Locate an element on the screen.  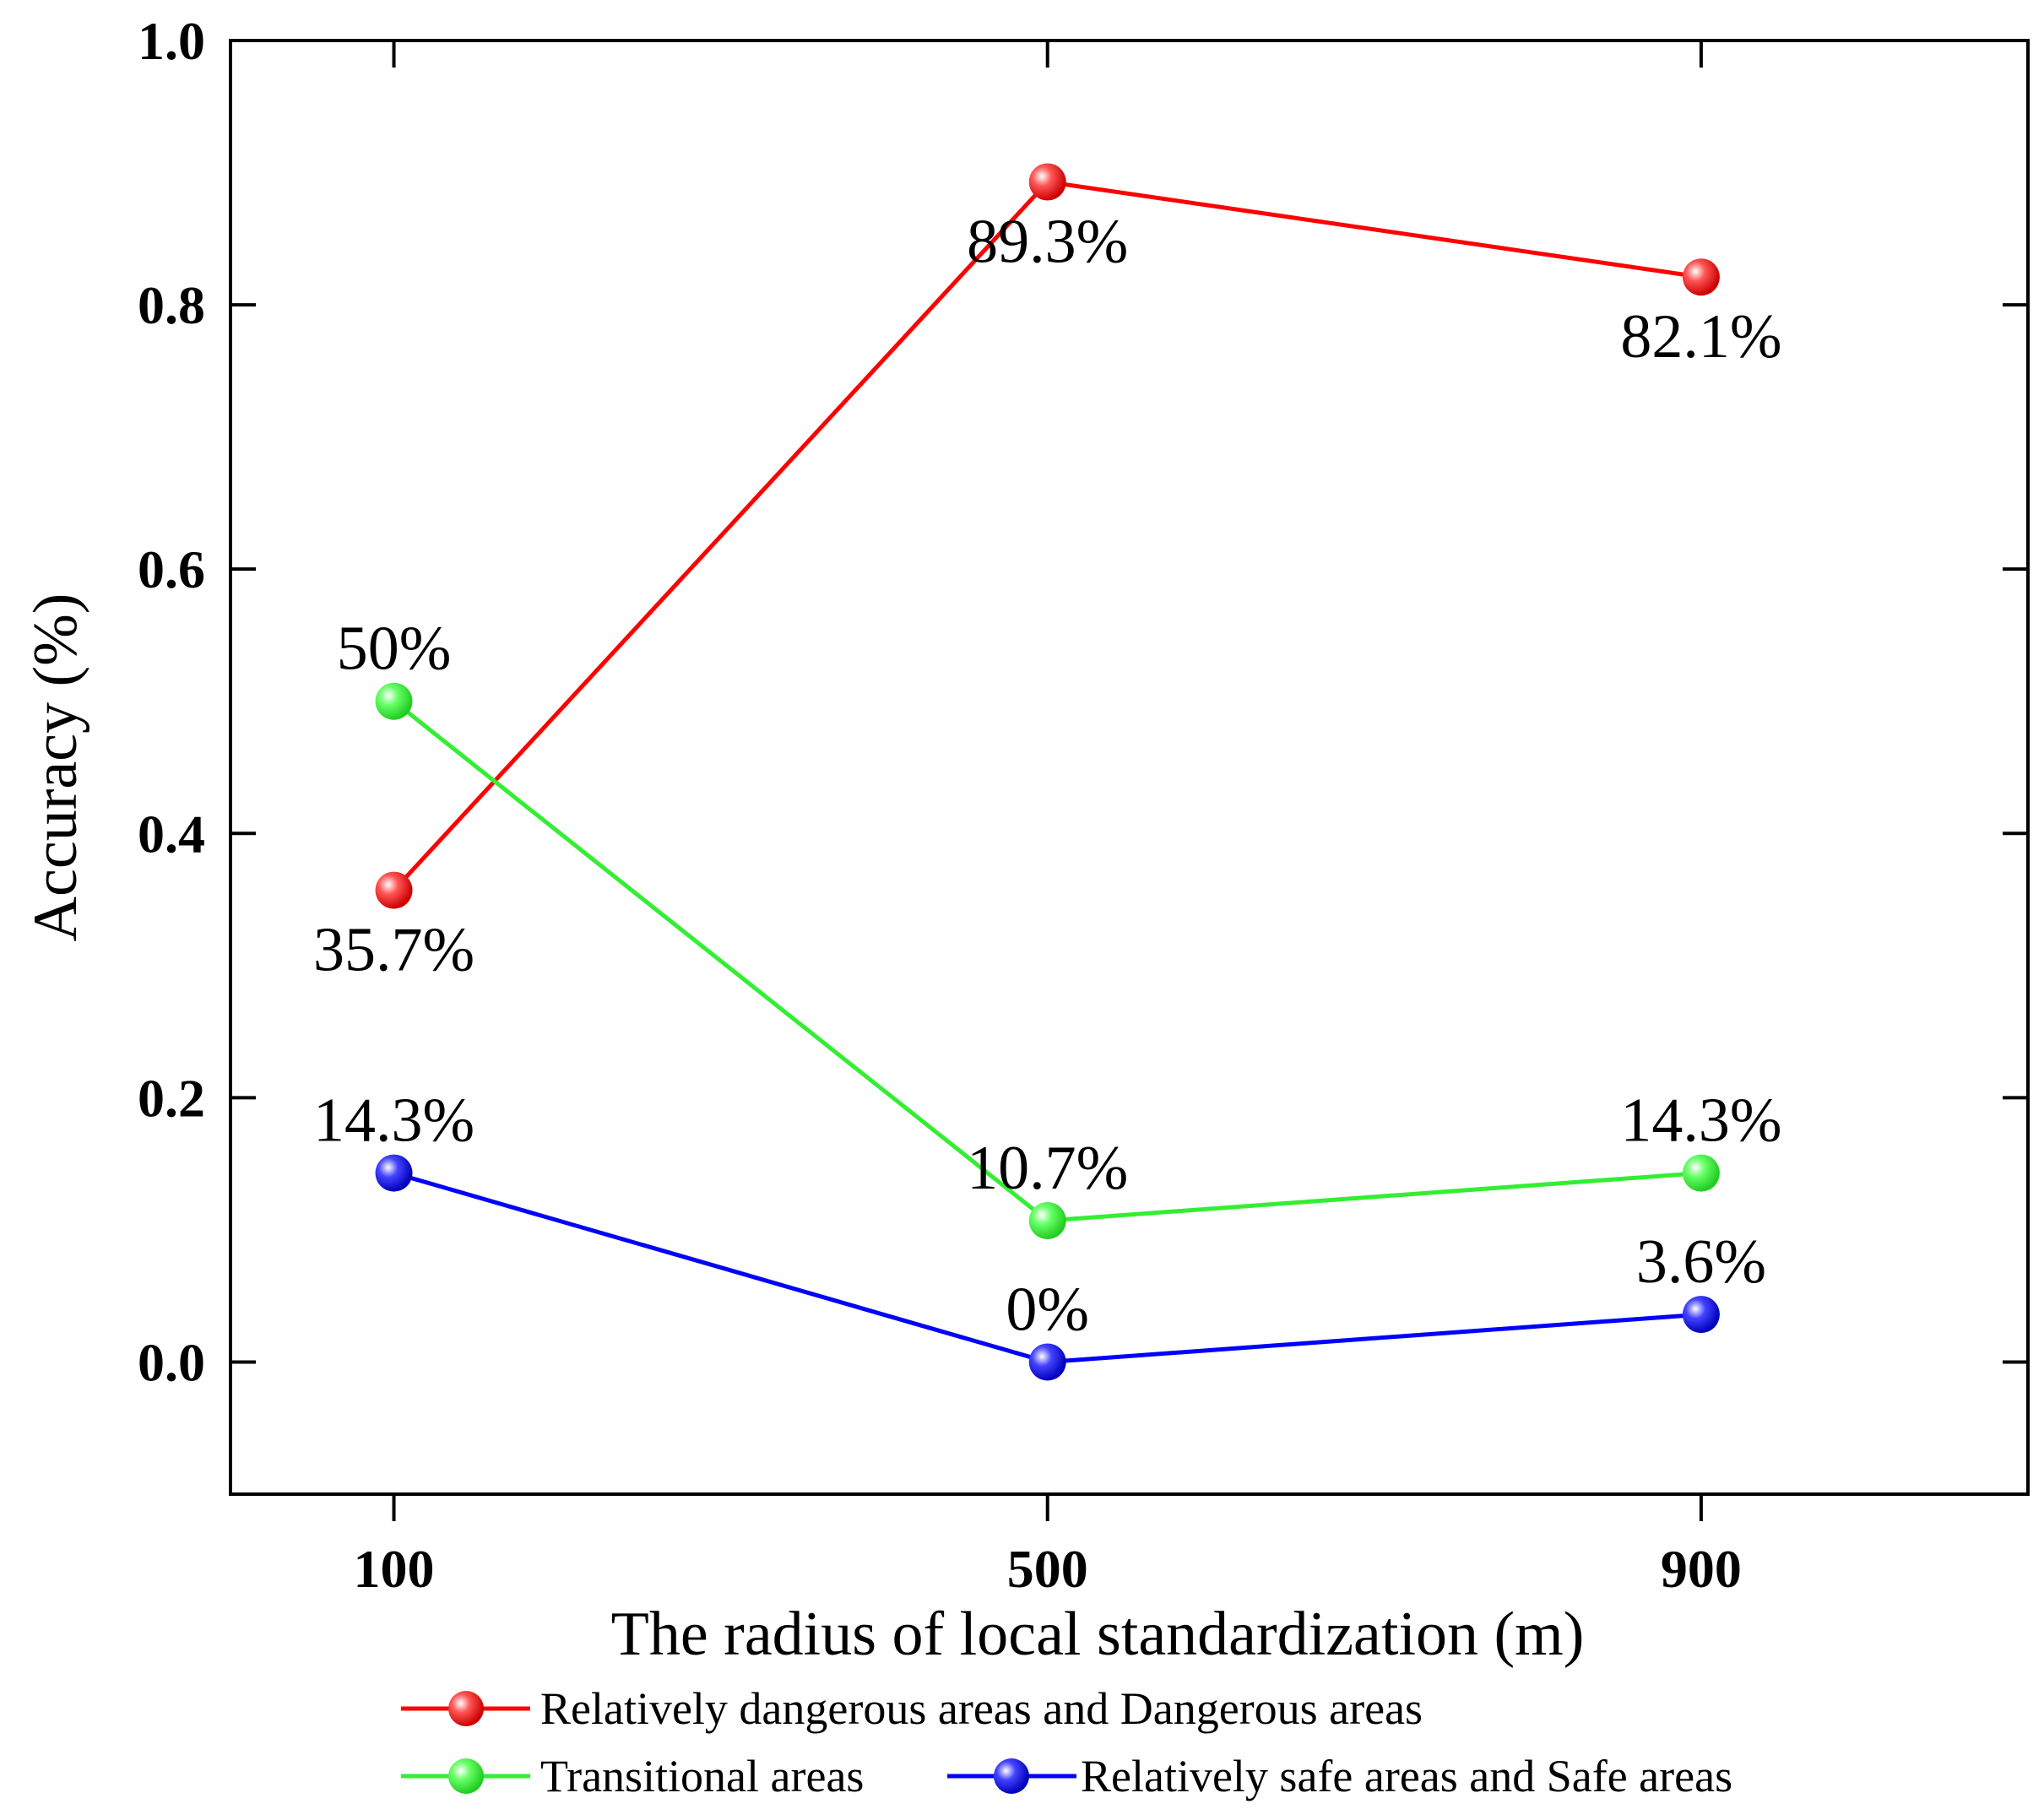
data-label-transitional: 50% is located at coordinates (395, 649).